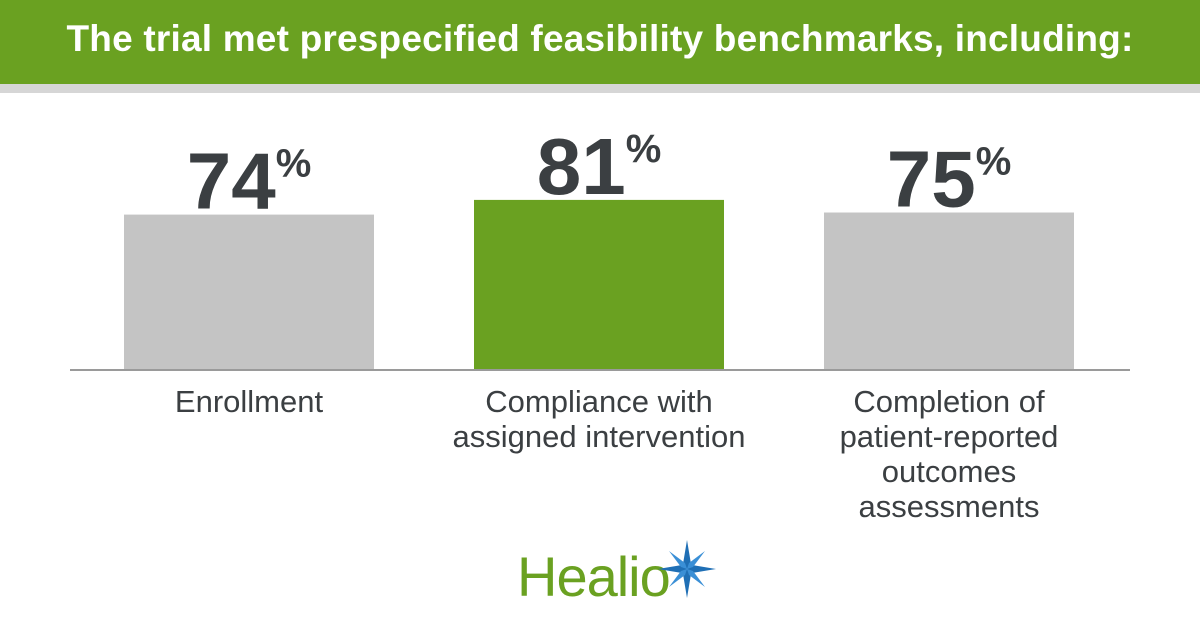  What do you see at coordinates (949, 436) in the screenshot?
I see `category-label-3: patient-reported` at bounding box center [949, 436].